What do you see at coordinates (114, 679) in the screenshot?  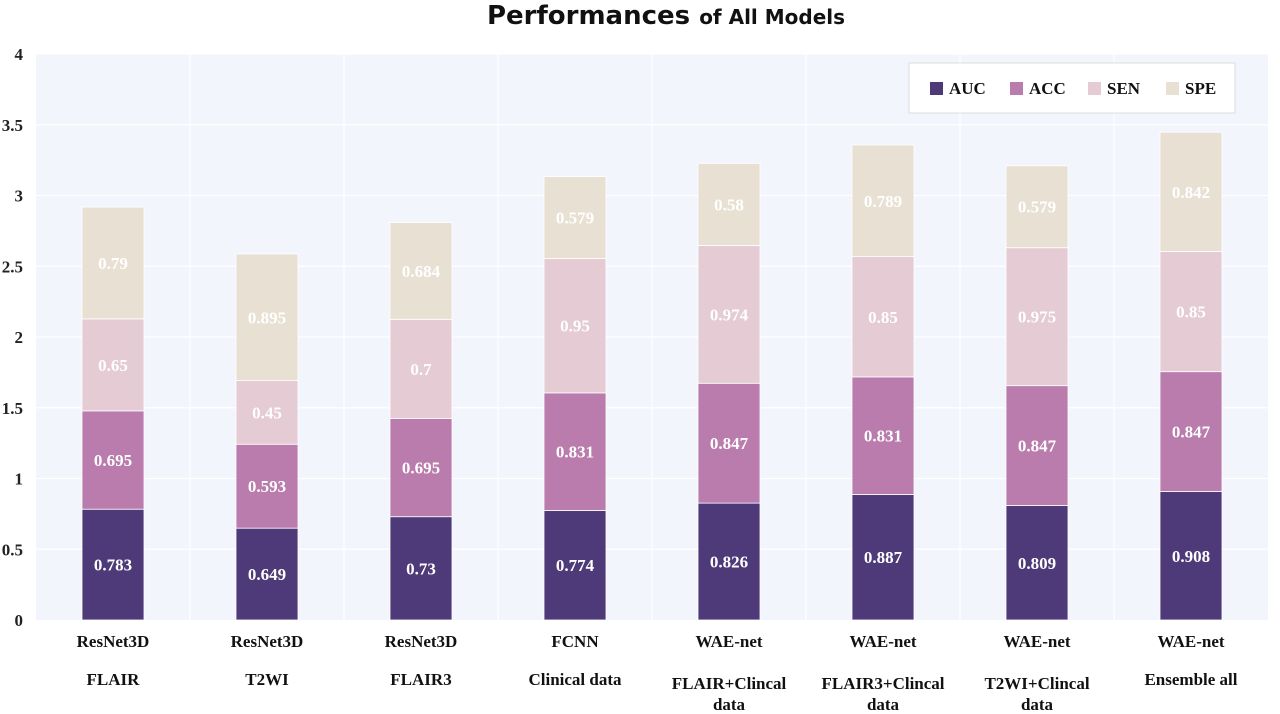 I see `x-category-label: FLAIR` at bounding box center [114, 679].